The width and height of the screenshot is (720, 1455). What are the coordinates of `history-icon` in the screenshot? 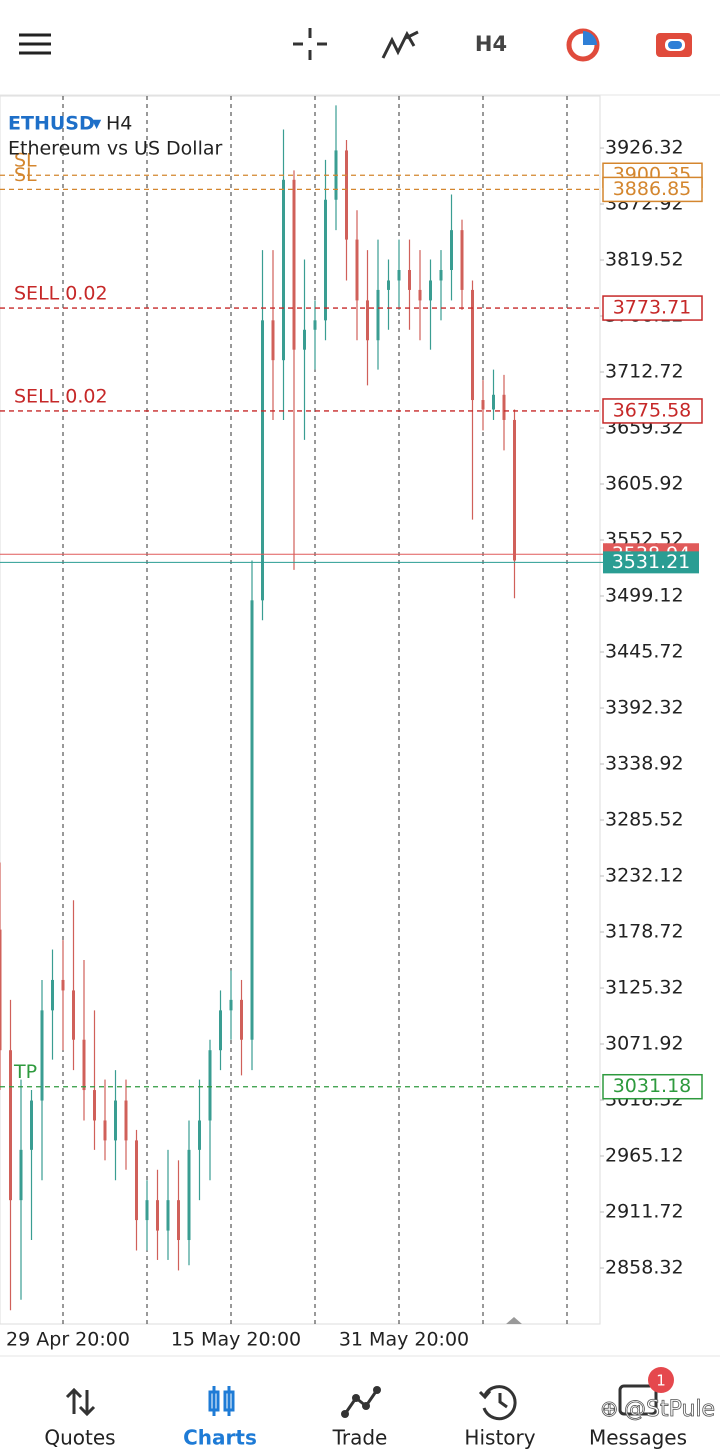 It's located at (497, 1403).